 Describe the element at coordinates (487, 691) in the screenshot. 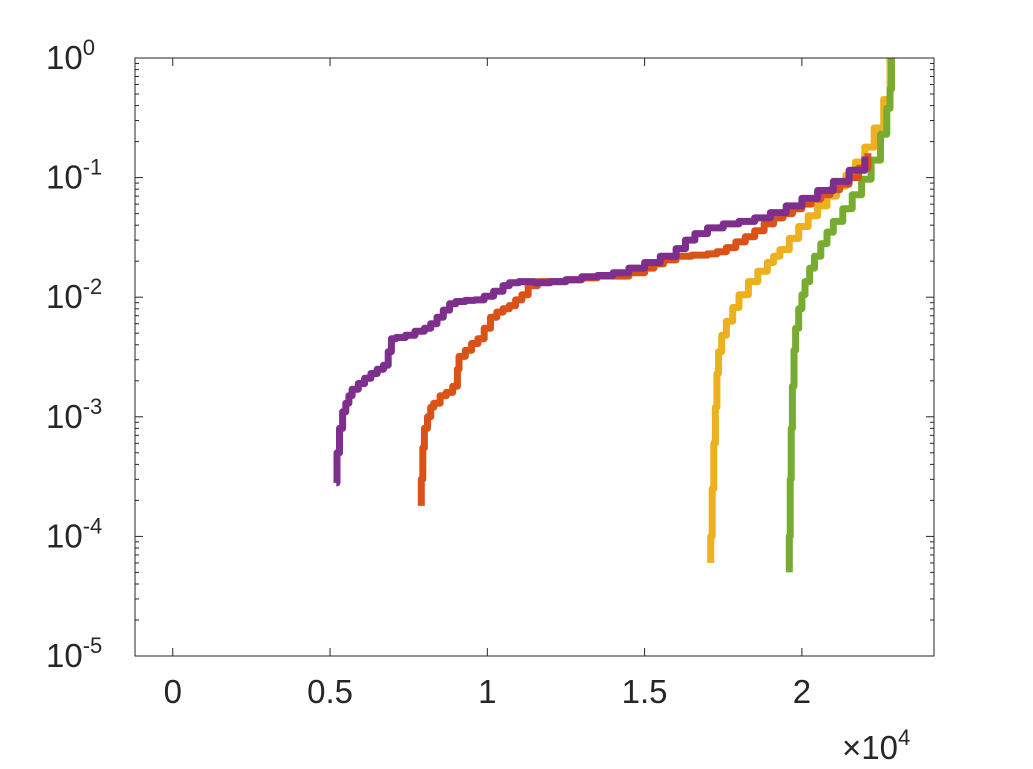

I see `x-tick-label: 1` at that location.